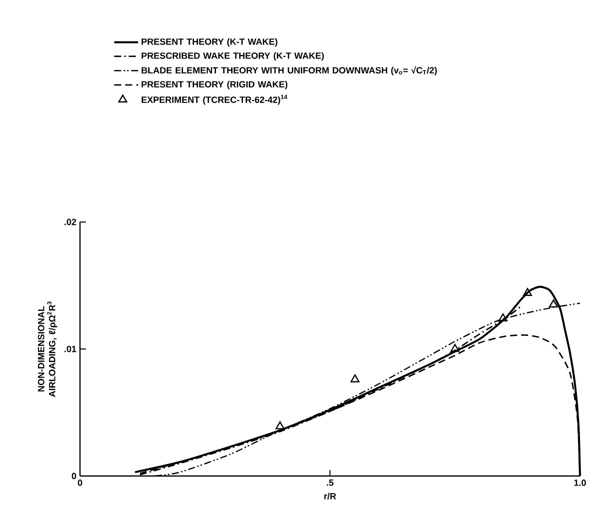 The height and width of the screenshot is (517, 595). Describe the element at coordinates (210, 42) in the screenshot. I see `legend-label: PRESENT THEORY (K-T WAKE)` at that location.